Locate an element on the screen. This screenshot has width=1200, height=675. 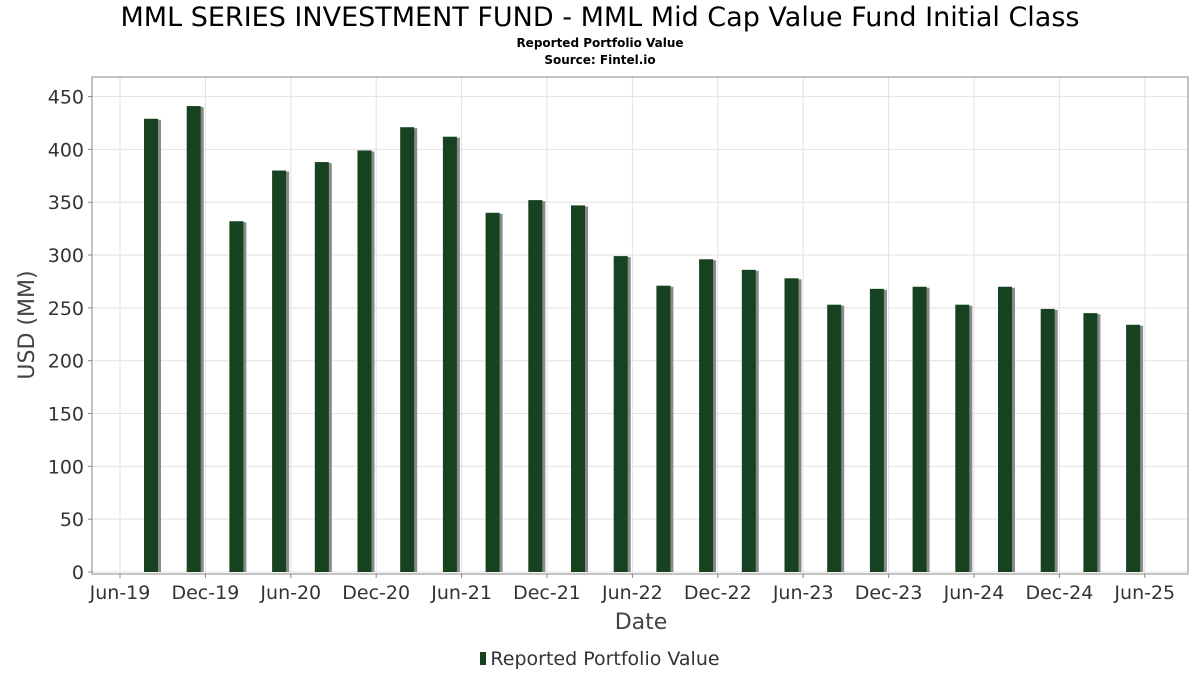
y-tick-label: 50 is located at coordinates (72, 520).